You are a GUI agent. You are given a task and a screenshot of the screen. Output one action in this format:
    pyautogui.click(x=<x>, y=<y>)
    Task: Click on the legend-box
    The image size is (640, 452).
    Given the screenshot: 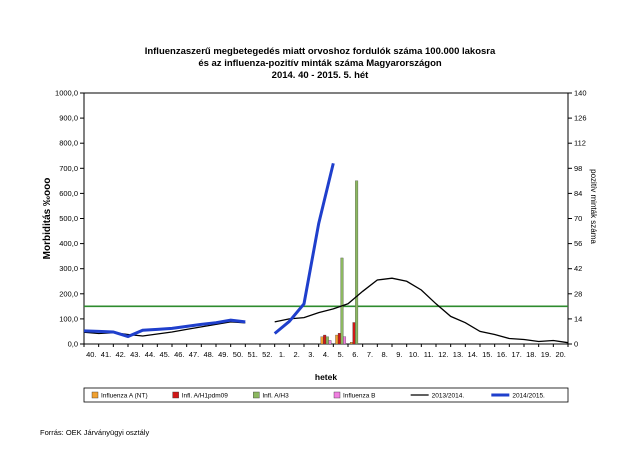 What is the action you would take?
    pyautogui.click(x=326, y=395)
    